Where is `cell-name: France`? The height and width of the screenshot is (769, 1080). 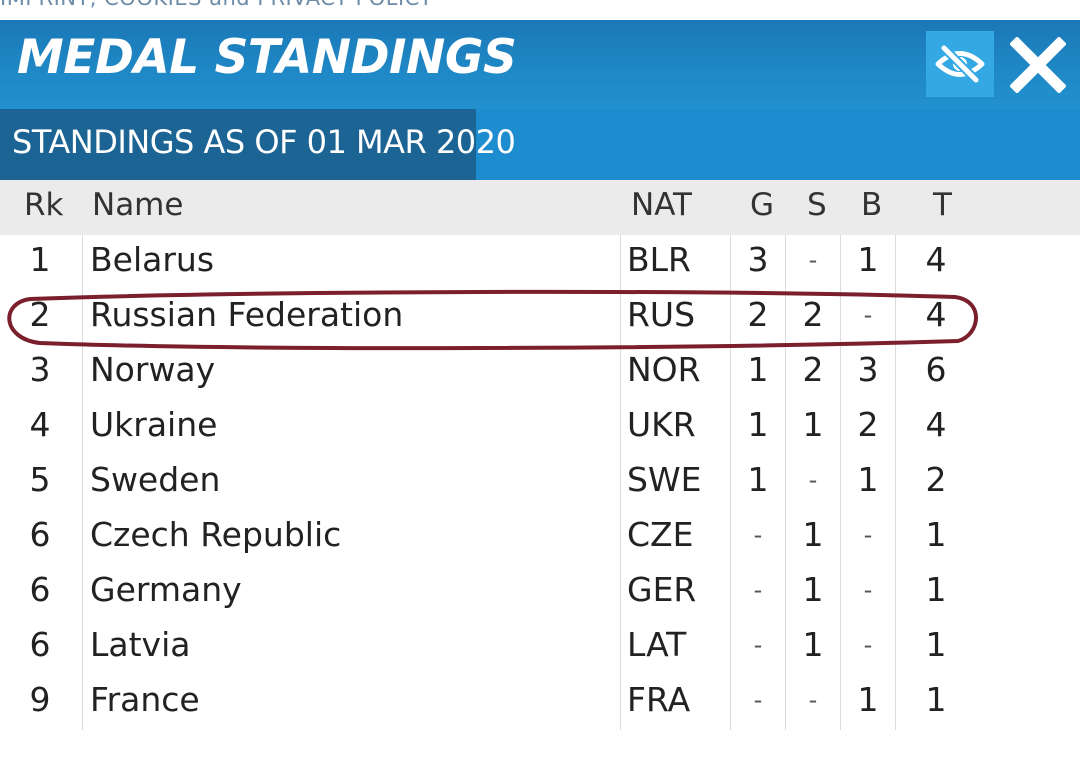 cell-name: France is located at coordinates (145, 699).